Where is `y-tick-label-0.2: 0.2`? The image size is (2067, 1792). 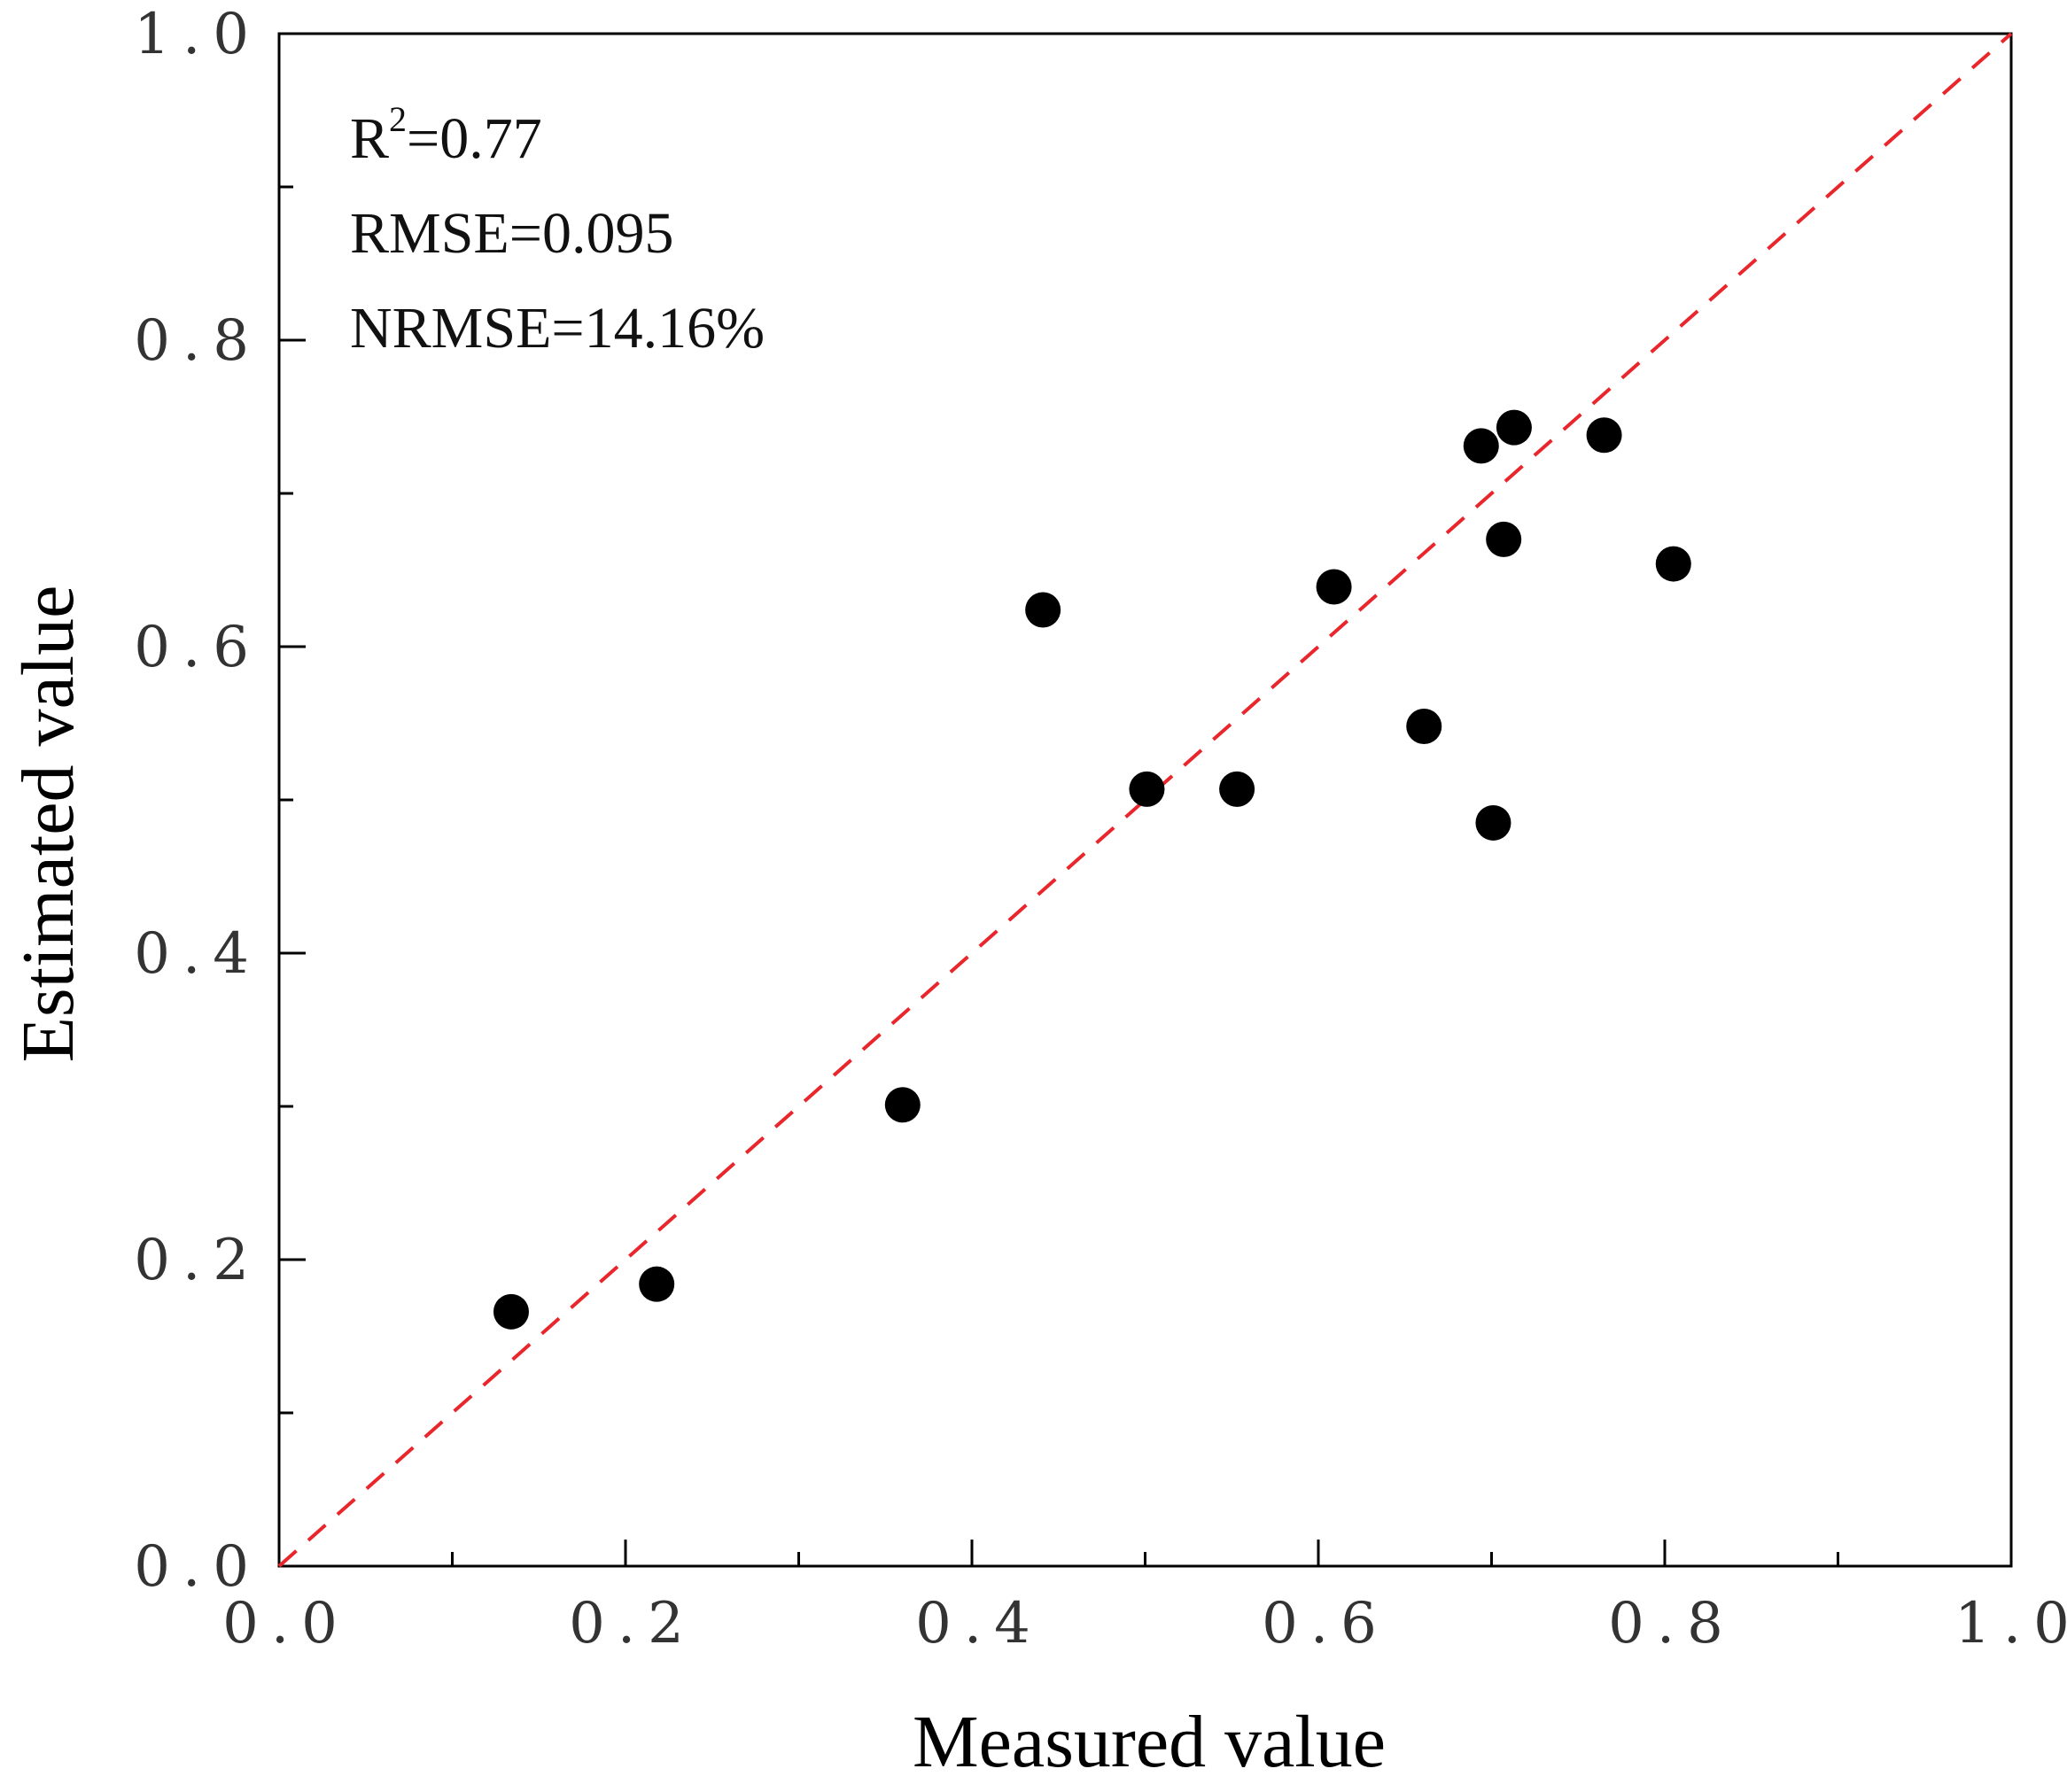
y-tick-label-0.2: 0.2 is located at coordinates (197, 1260).